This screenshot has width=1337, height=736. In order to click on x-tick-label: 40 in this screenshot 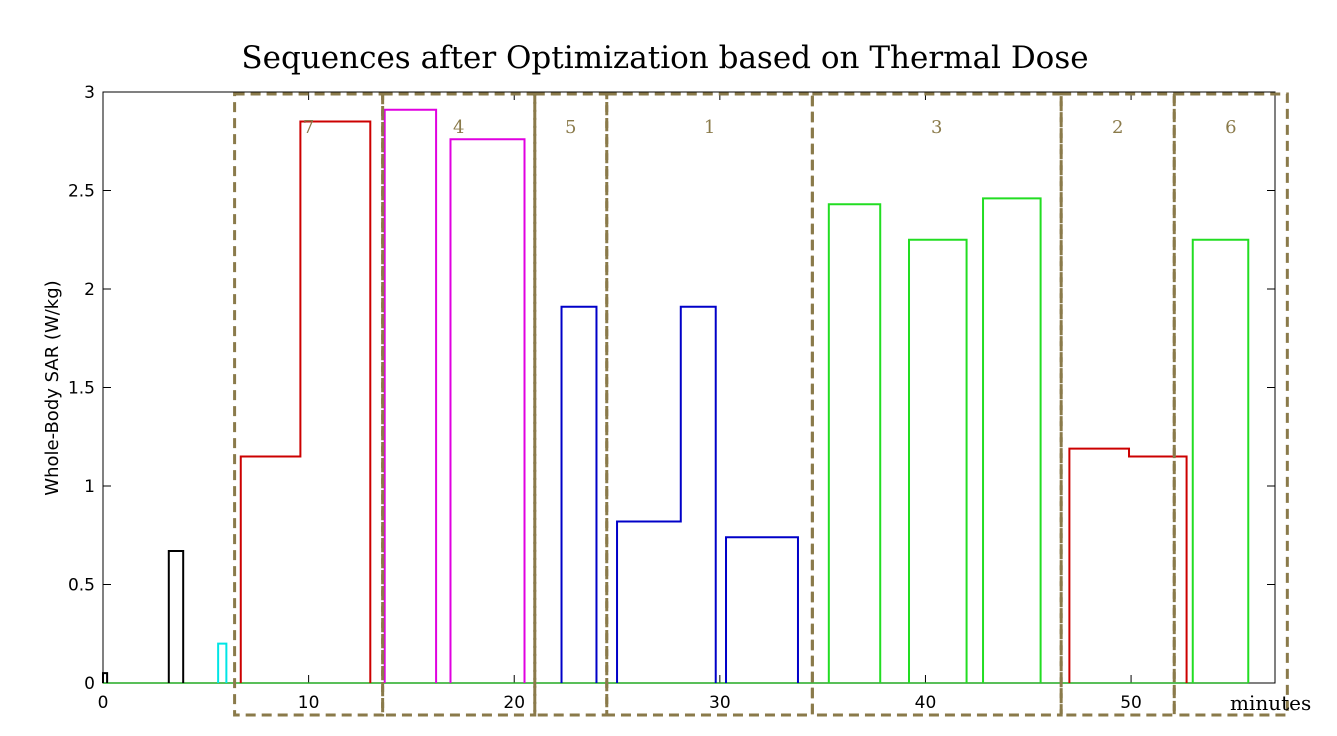, I will do `click(926, 703)`.